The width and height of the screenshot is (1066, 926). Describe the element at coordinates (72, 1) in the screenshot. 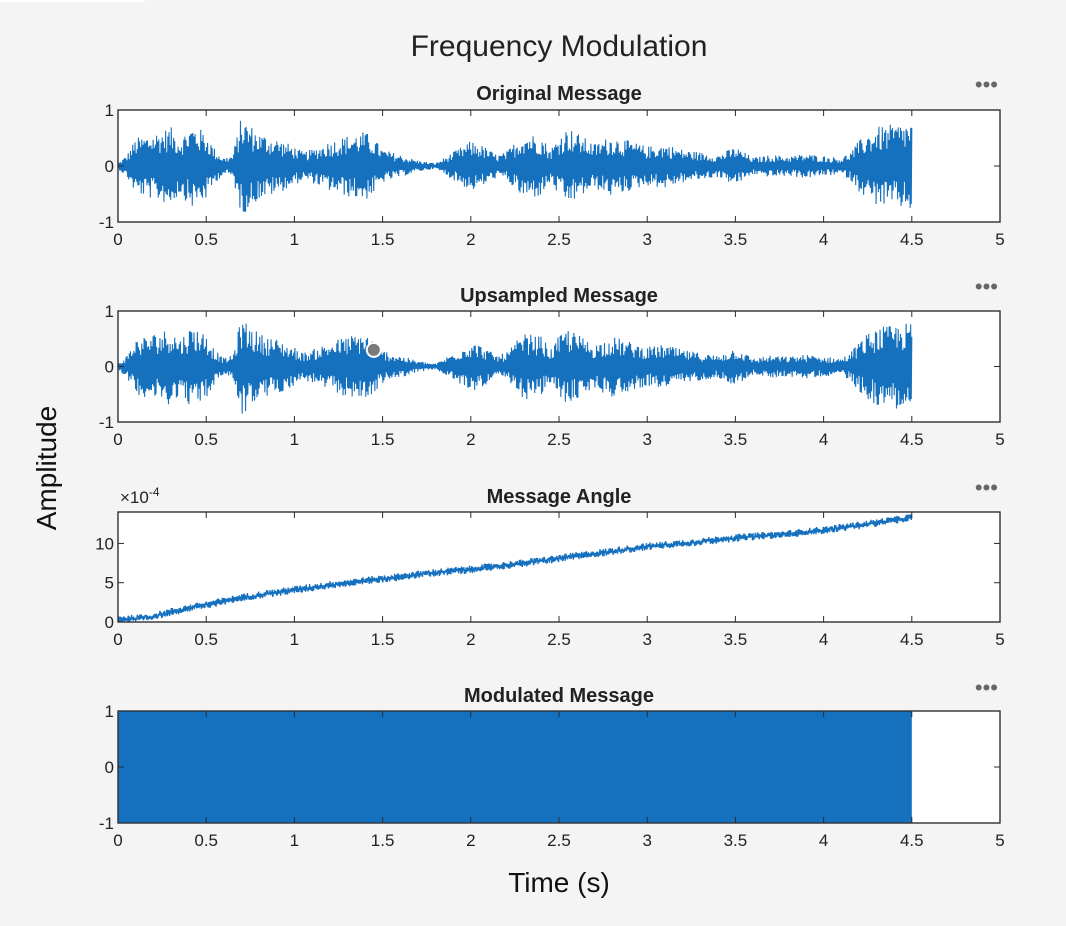

I see `window-top-edge` at that location.